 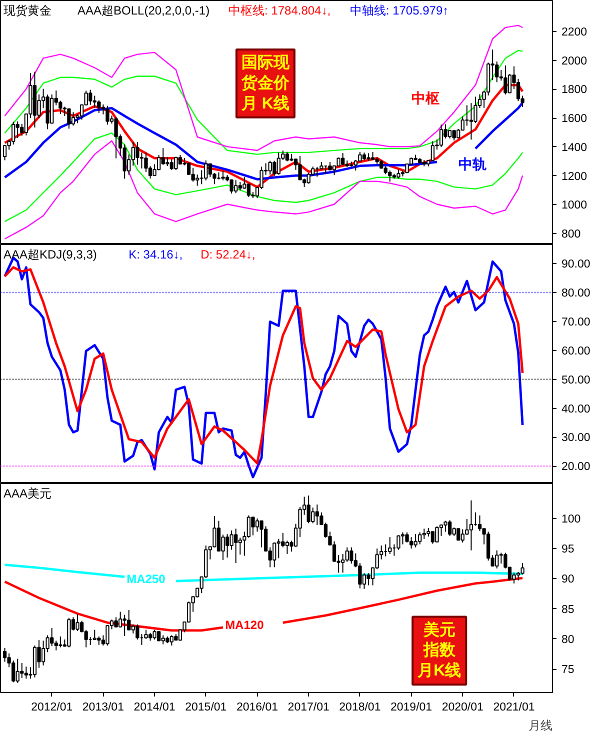 I want to click on y-tick-label: 100, so click(x=571, y=519).